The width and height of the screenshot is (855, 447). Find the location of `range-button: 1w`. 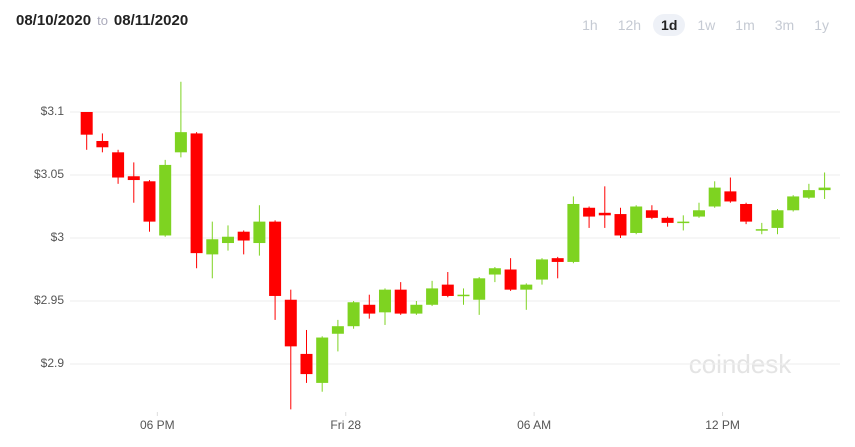

range-button: 1w is located at coordinates (706, 25).